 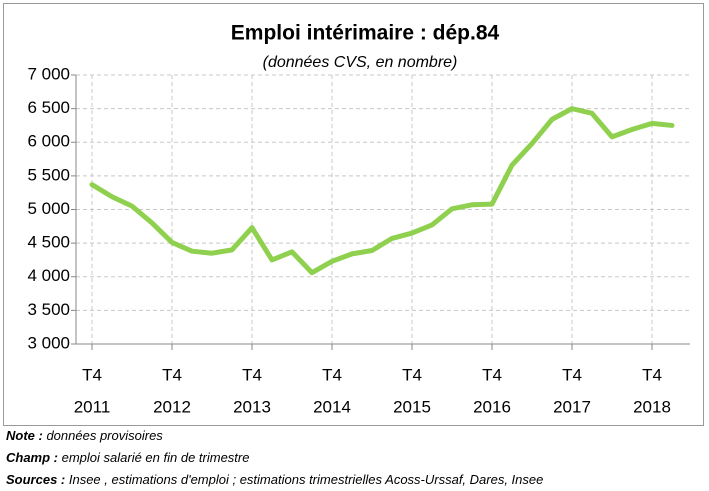 What do you see at coordinates (360, 62) in the screenshot?
I see `chart-subtitle: (données CVS, en nombre)` at bounding box center [360, 62].